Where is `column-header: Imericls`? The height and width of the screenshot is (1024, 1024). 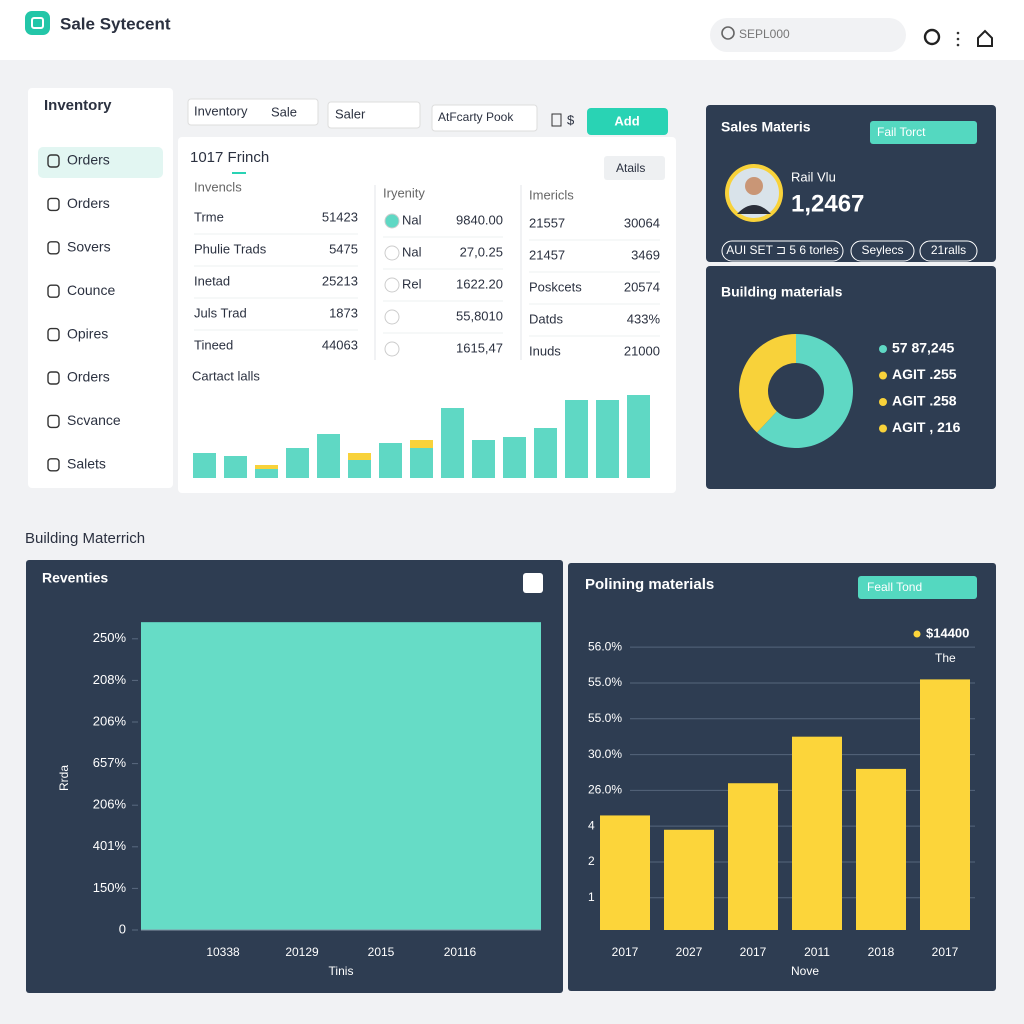 column-header: Imericls is located at coordinates (551, 194).